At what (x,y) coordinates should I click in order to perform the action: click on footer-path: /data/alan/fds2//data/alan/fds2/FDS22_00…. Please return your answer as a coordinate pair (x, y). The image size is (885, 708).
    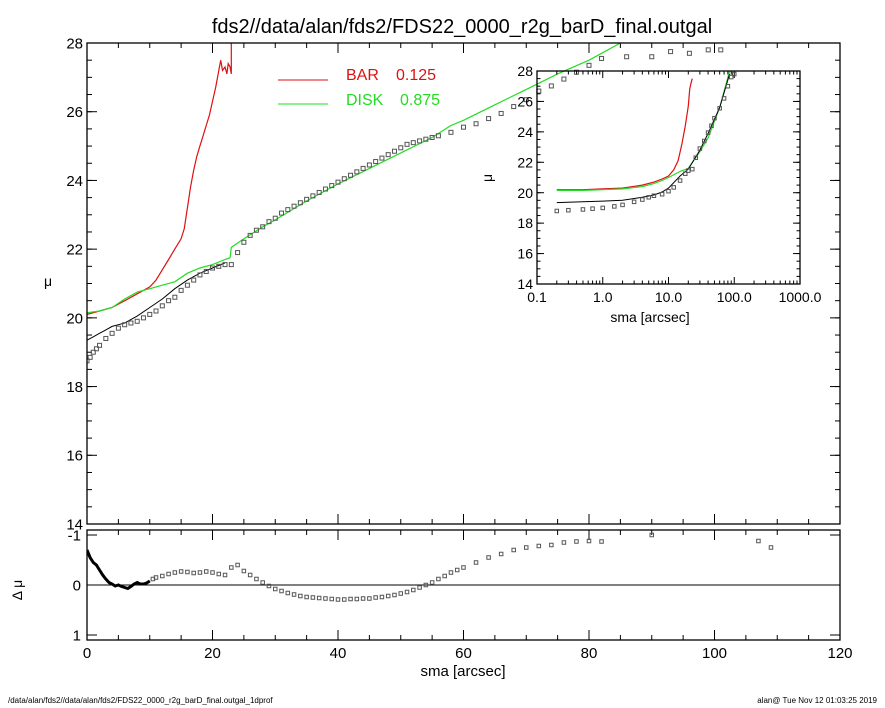
    Looking at the image, I should click on (140, 700).